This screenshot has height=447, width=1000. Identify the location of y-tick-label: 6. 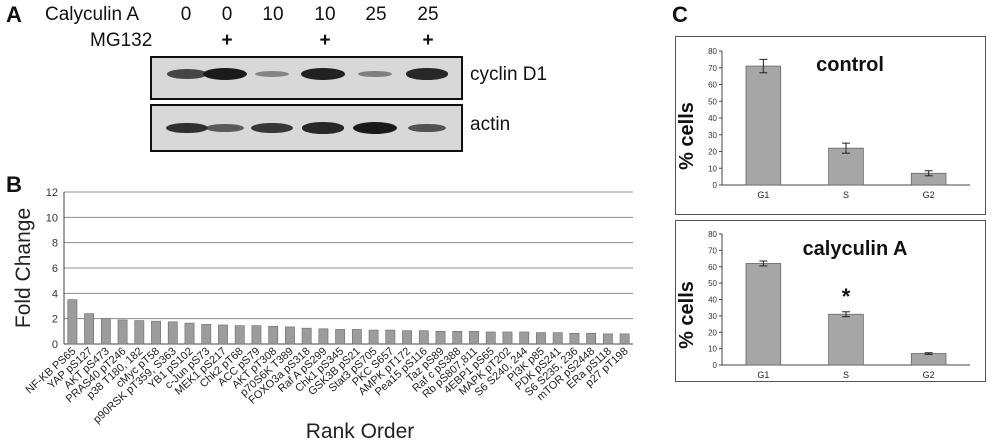
(55, 269).